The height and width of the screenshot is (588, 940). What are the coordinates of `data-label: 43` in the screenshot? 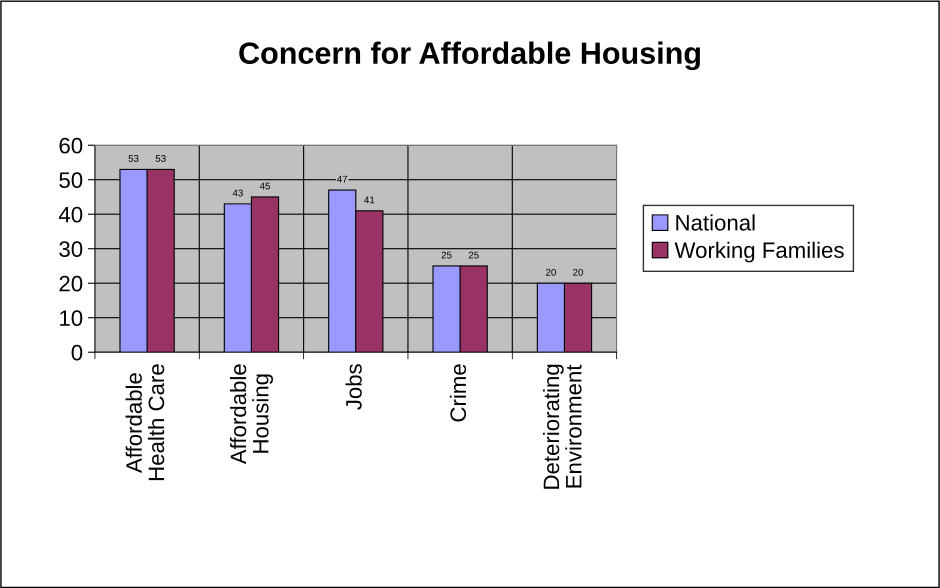 It's located at (237, 193).